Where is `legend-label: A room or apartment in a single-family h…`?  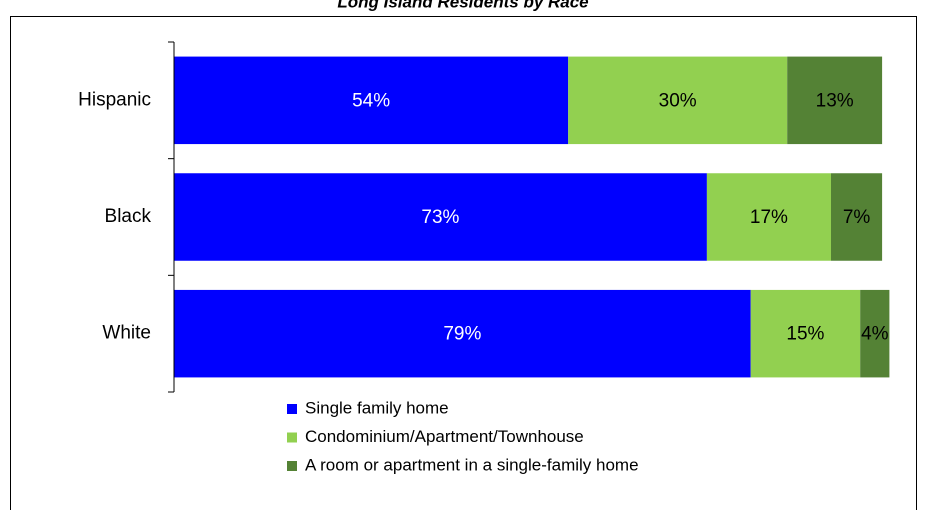 legend-label: A room or apartment in a single-family h… is located at coordinates (472, 464).